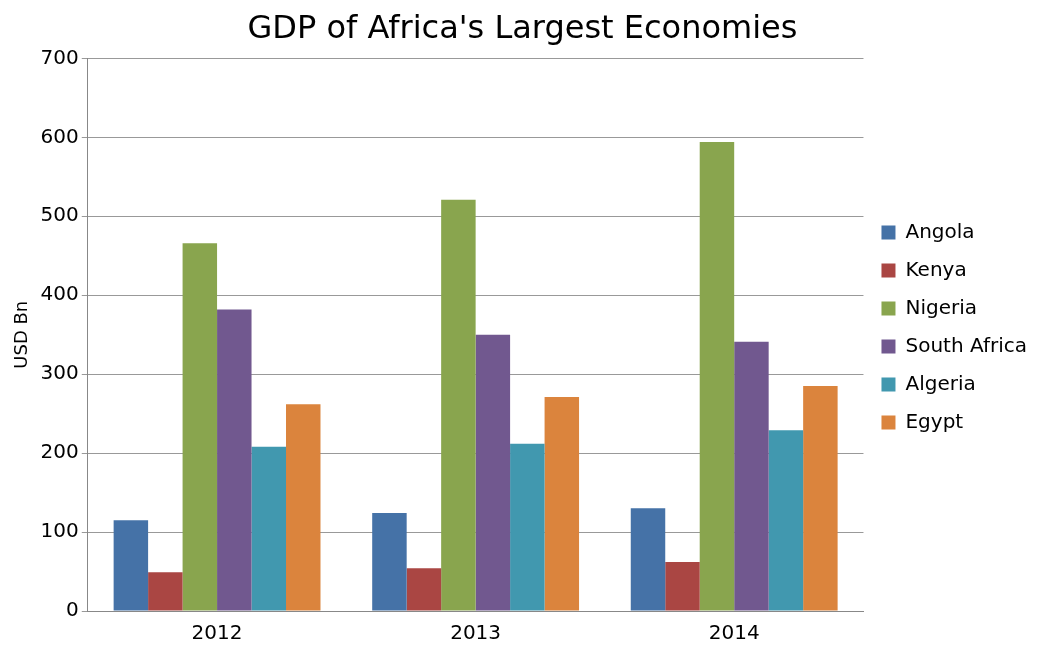 This screenshot has height=657, width=1043. What do you see at coordinates (59, 293) in the screenshot?
I see `y-tick-label: 400` at bounding box center [59, 293].